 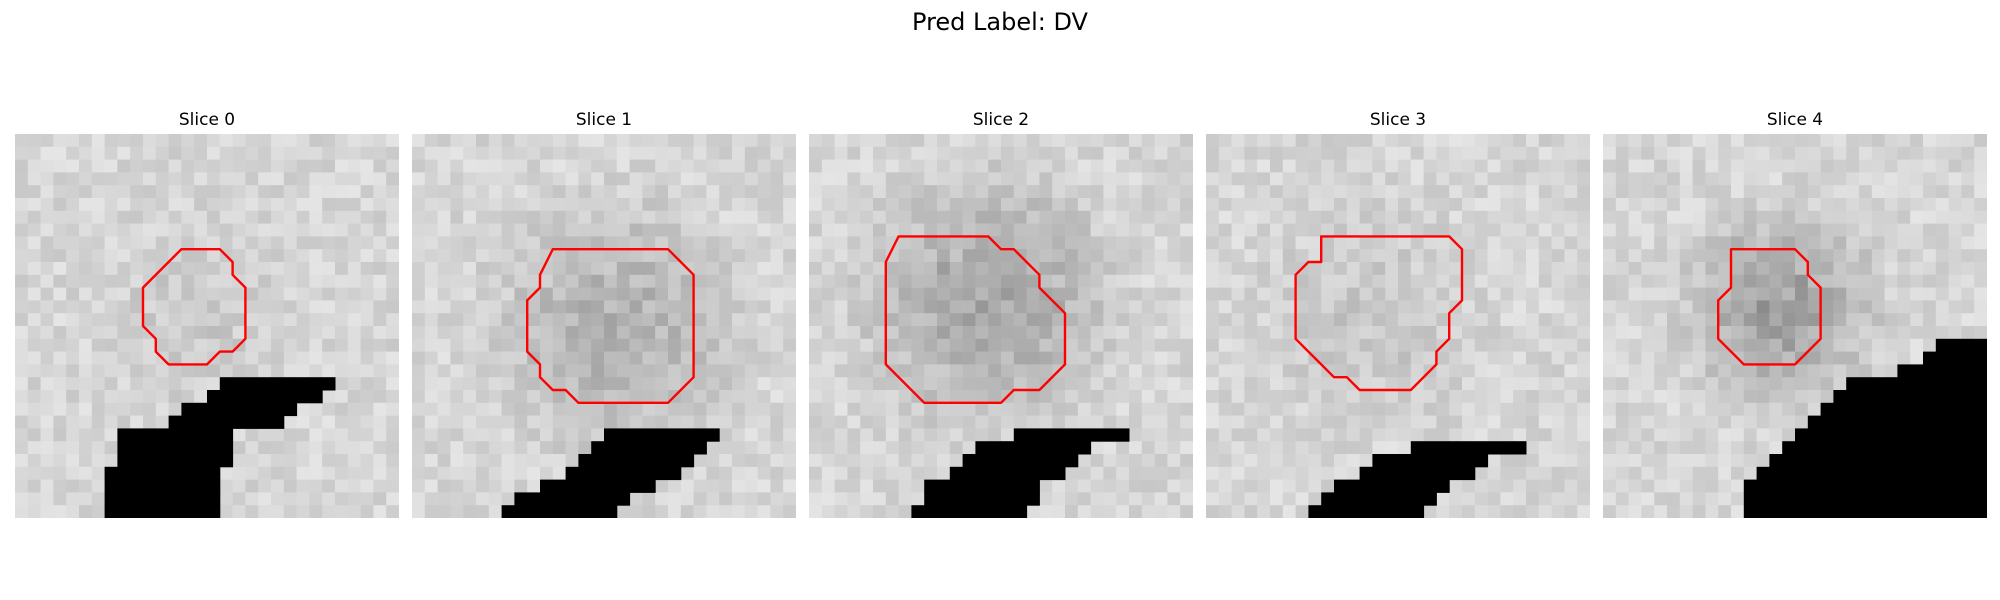 I want to click on slice-title: Slice 0, so click(x=207, y=120).